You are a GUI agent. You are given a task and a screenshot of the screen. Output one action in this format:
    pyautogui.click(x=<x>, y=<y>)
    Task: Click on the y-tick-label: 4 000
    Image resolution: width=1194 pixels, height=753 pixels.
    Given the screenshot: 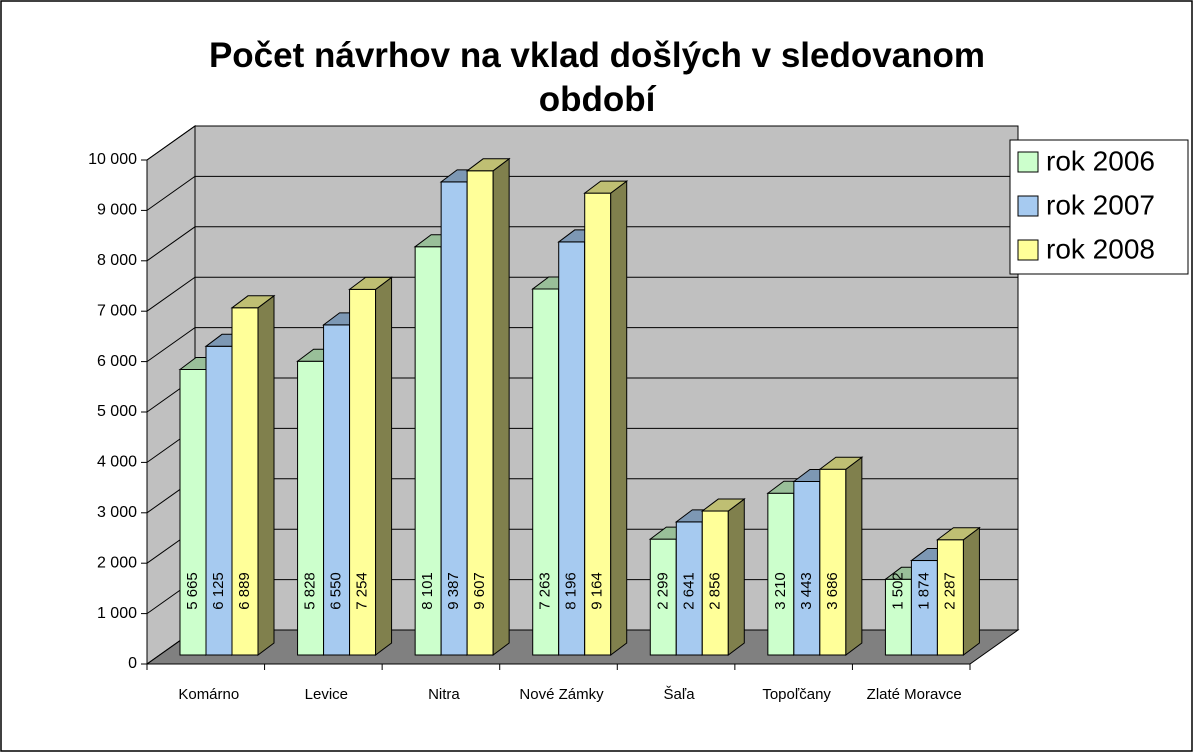 What is the action you would take?
    pyautogui.click(x=117, y=462)
    